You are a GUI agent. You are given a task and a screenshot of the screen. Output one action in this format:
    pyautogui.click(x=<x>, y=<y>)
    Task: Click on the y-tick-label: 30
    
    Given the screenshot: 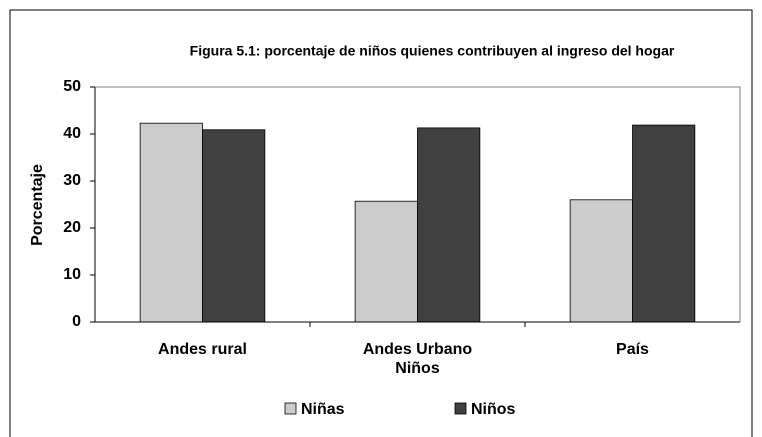 What is the action you would take?
    pyautogui.click(x=72, y=180)
    